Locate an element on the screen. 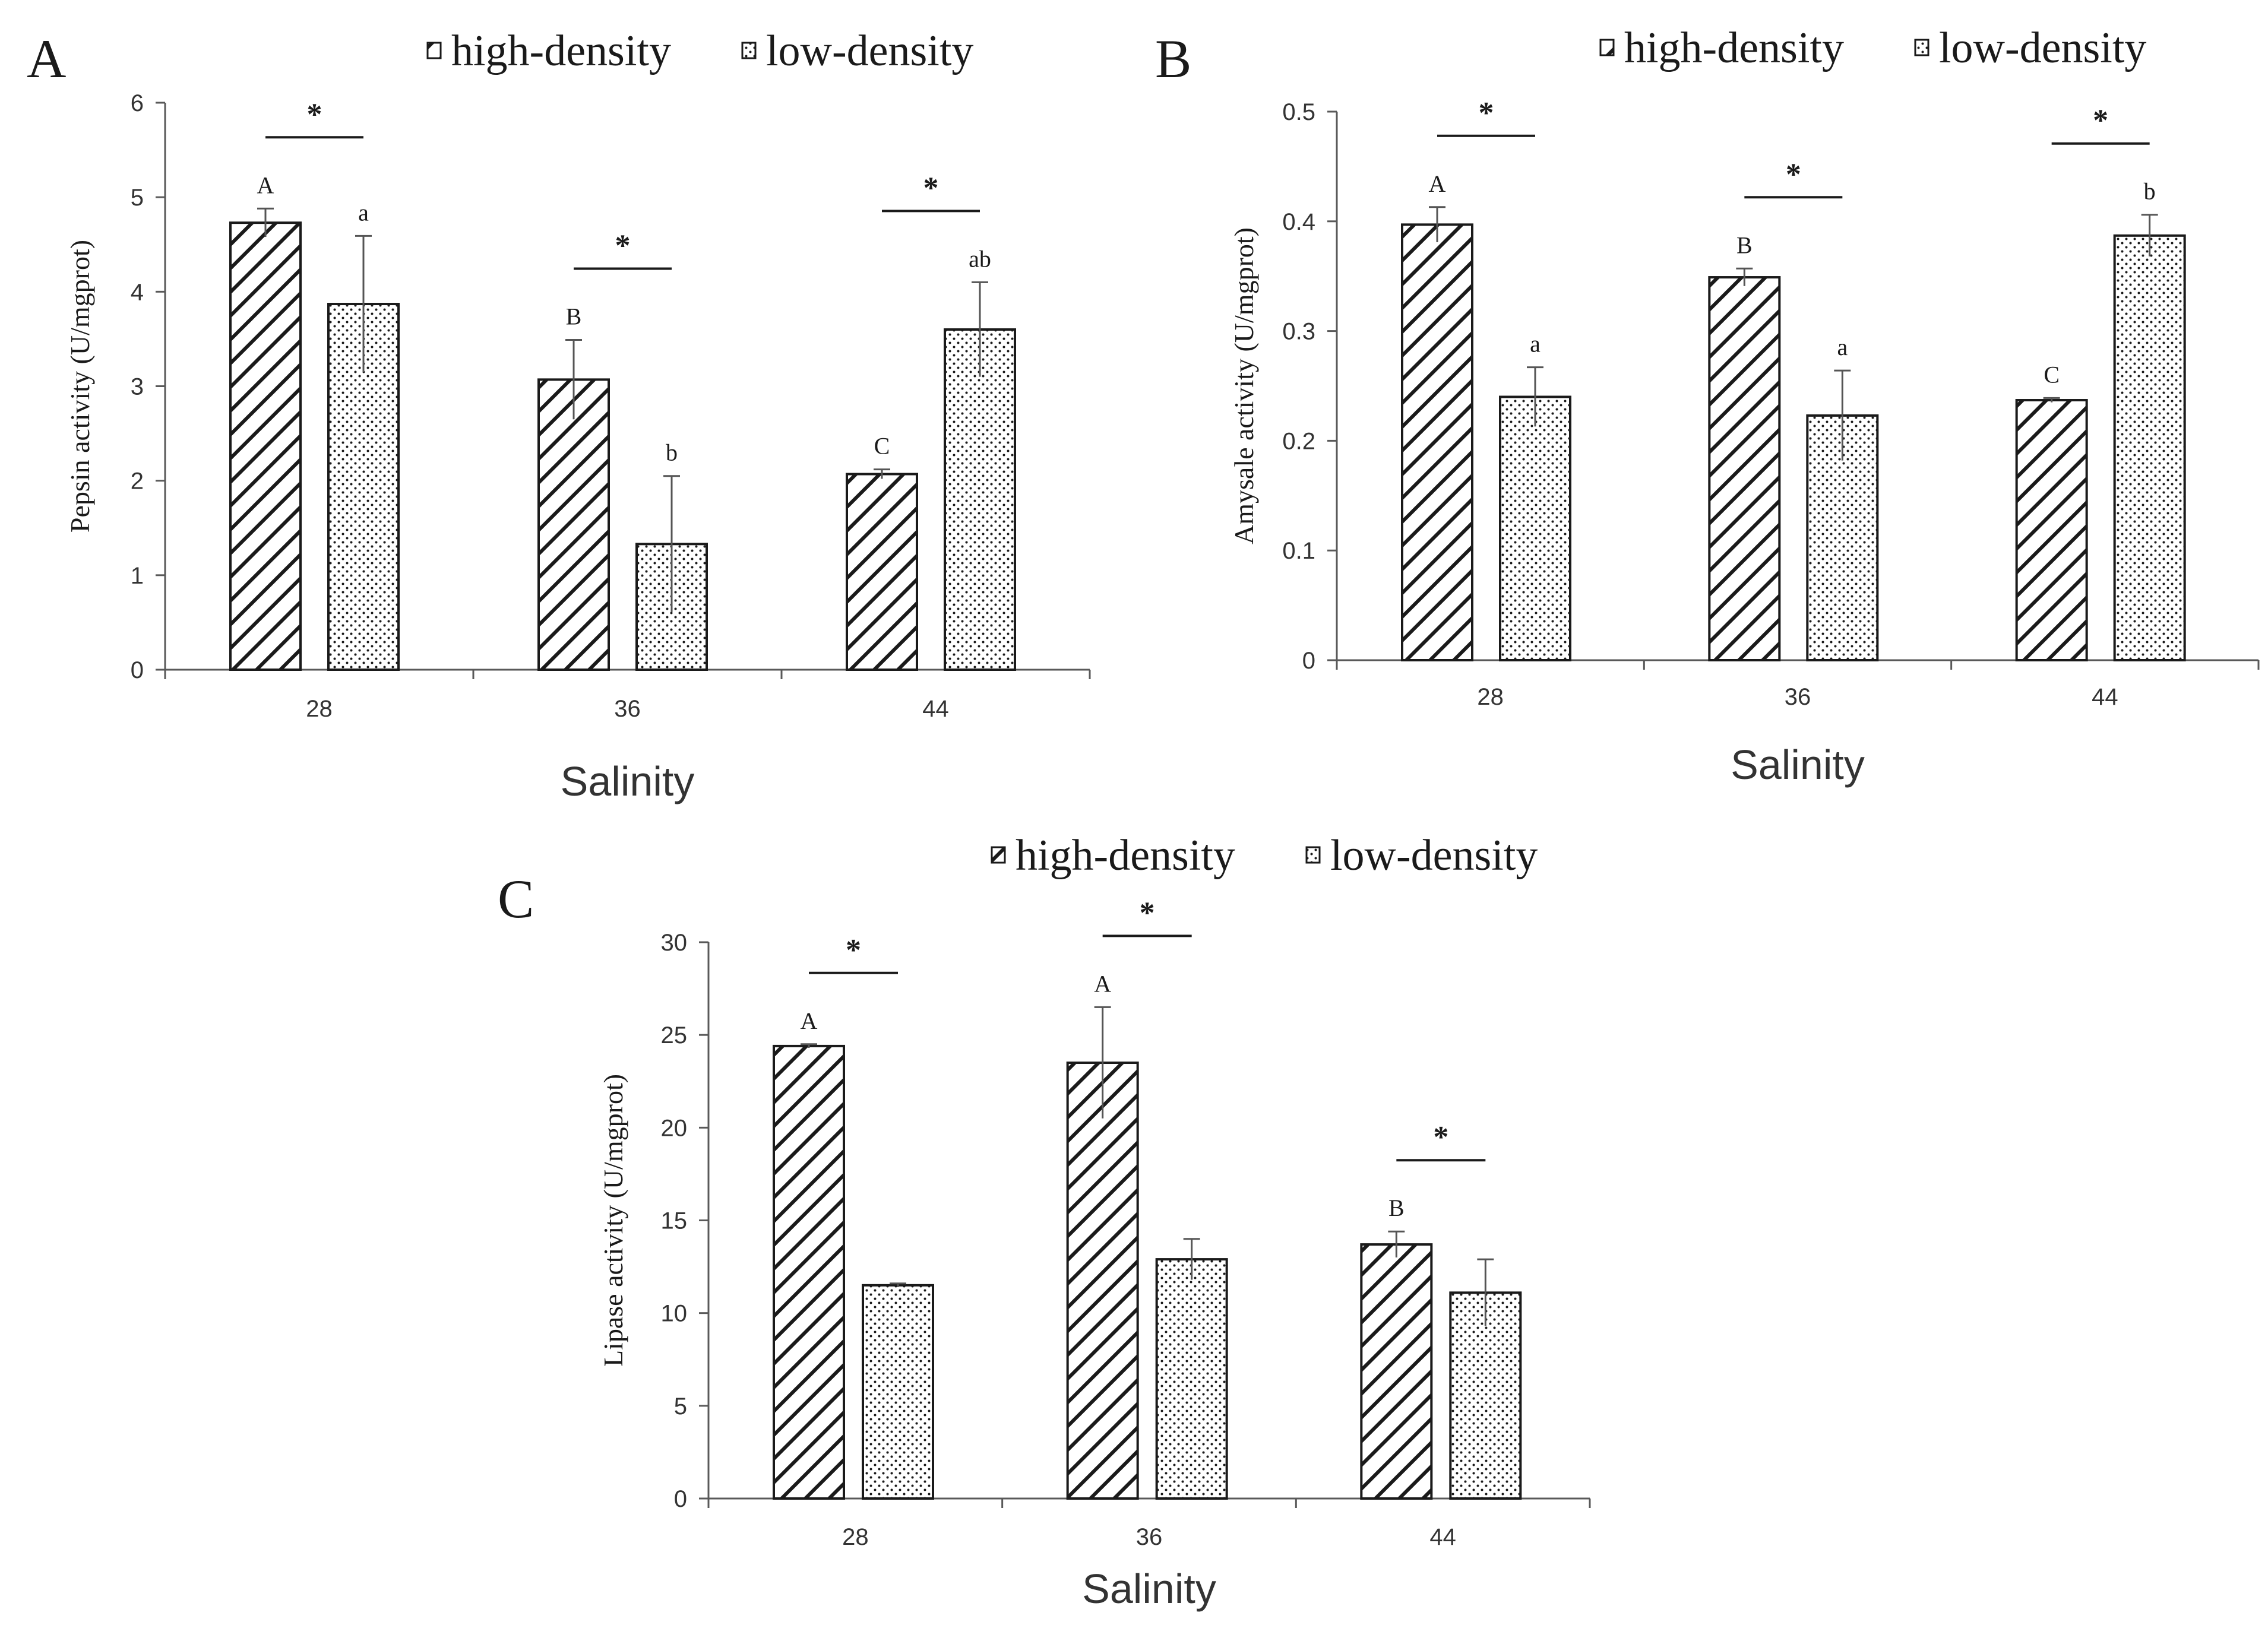 This screenshot has height=1641, width=2268. y-axis-label: Lipase activity (U/mgprot) is located at coordinates (613, 1220).